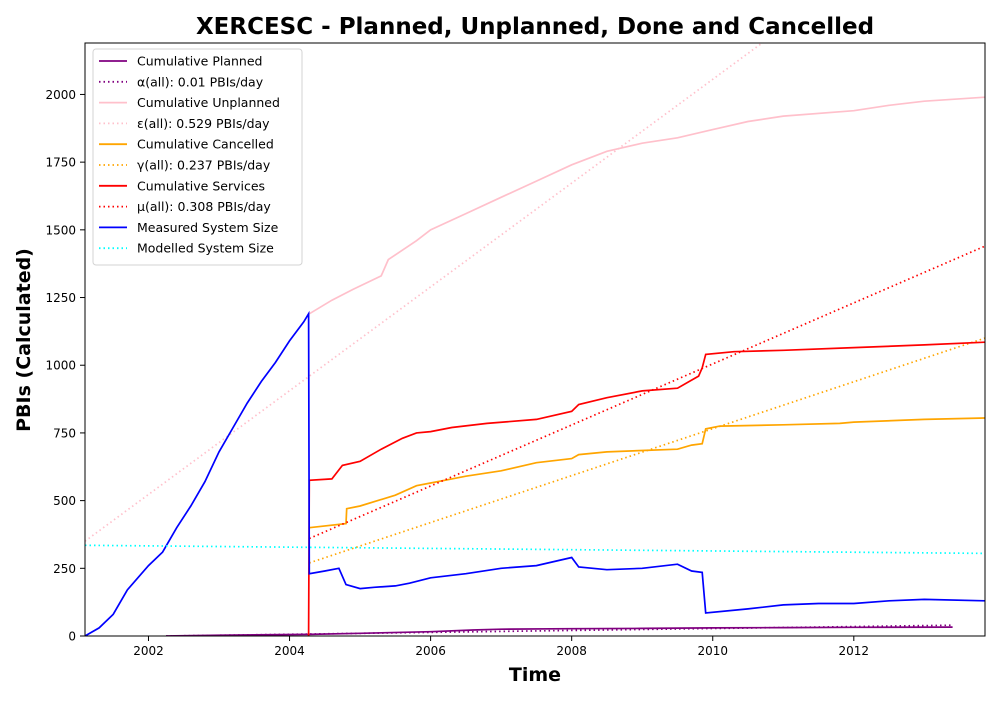 This screenshot has height=704, width=1000. What do you see at coordinates (208, 227) in the screenshot?
I see `legend-label: Measured System Size` at bounding box center [208, 227].